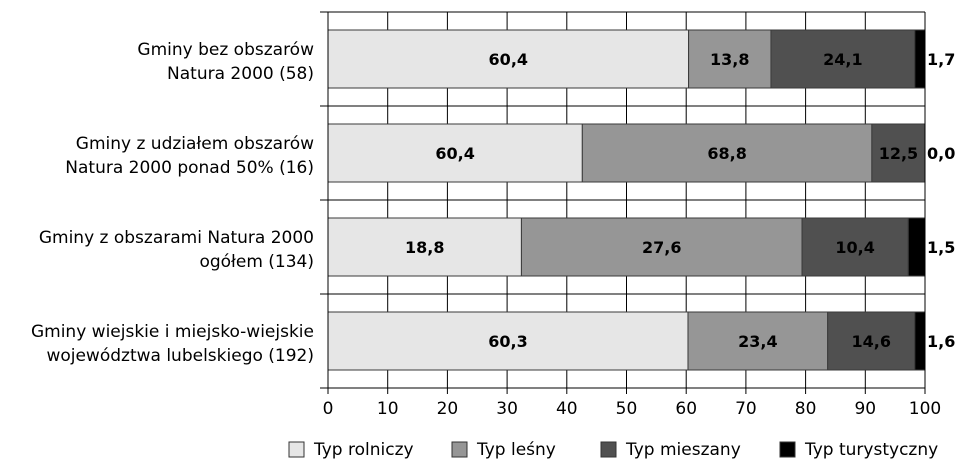 This screenshot has height=468, width=959. I want to click on data-label: 12,5, so click(898, 153).